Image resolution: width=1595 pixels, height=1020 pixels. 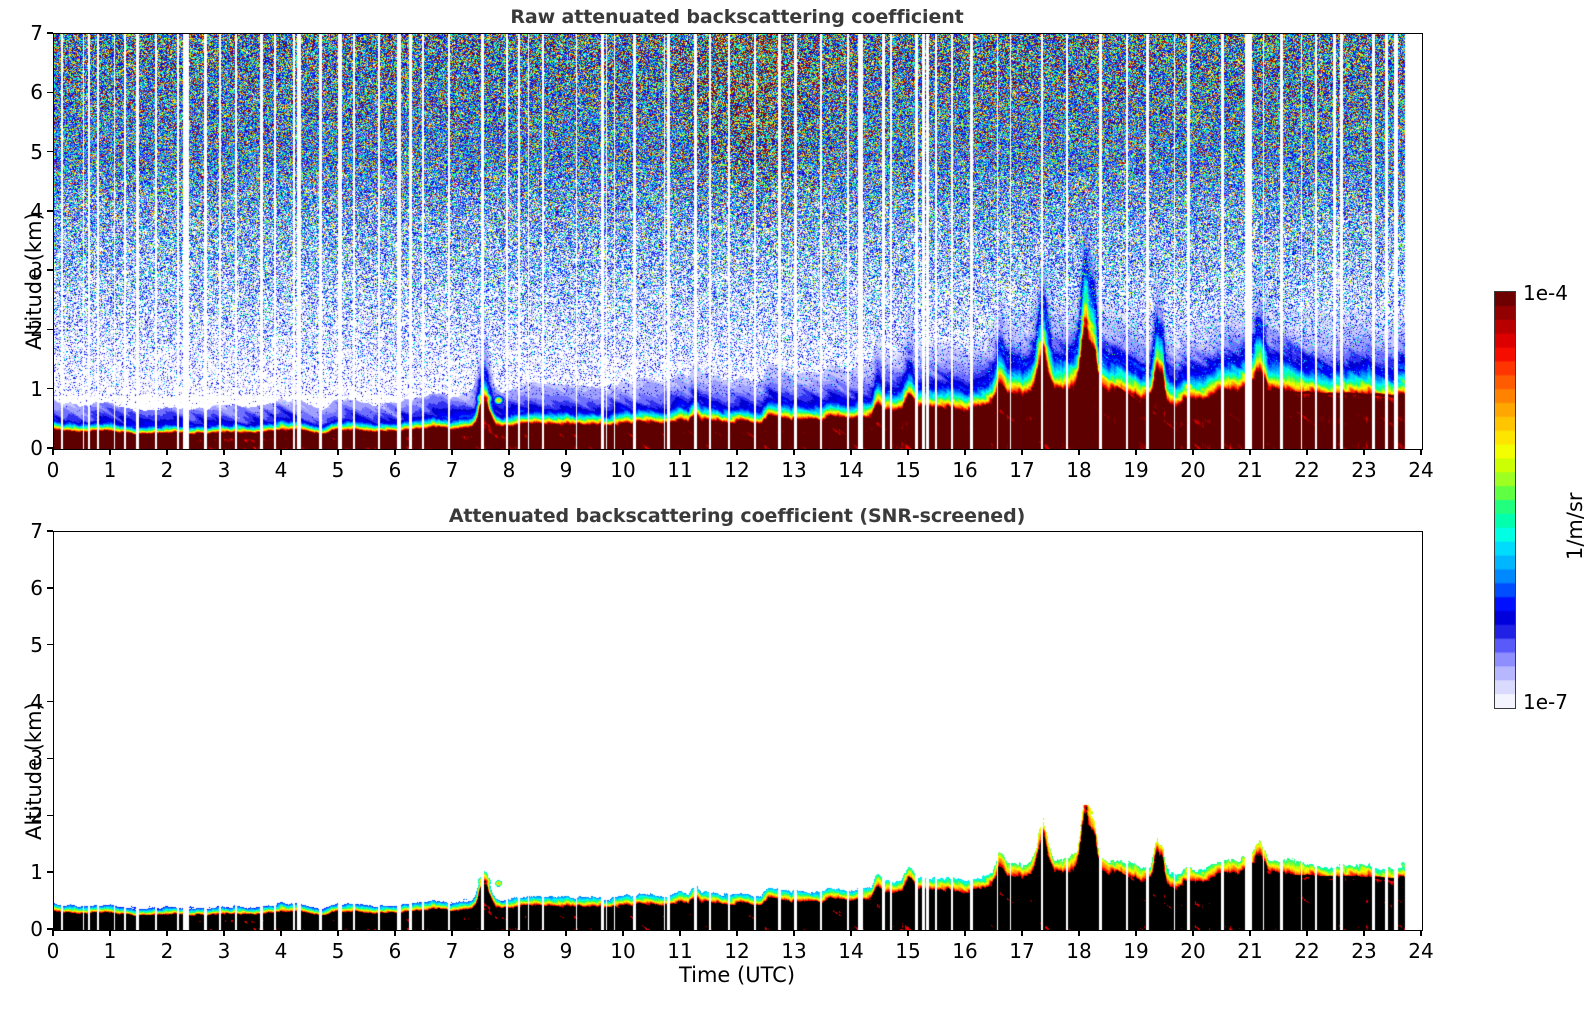 What do you see at coordinates (452, 470) in the screenshot?
I see `x-tick-label-7: 7` at bounding box center [452, 470].